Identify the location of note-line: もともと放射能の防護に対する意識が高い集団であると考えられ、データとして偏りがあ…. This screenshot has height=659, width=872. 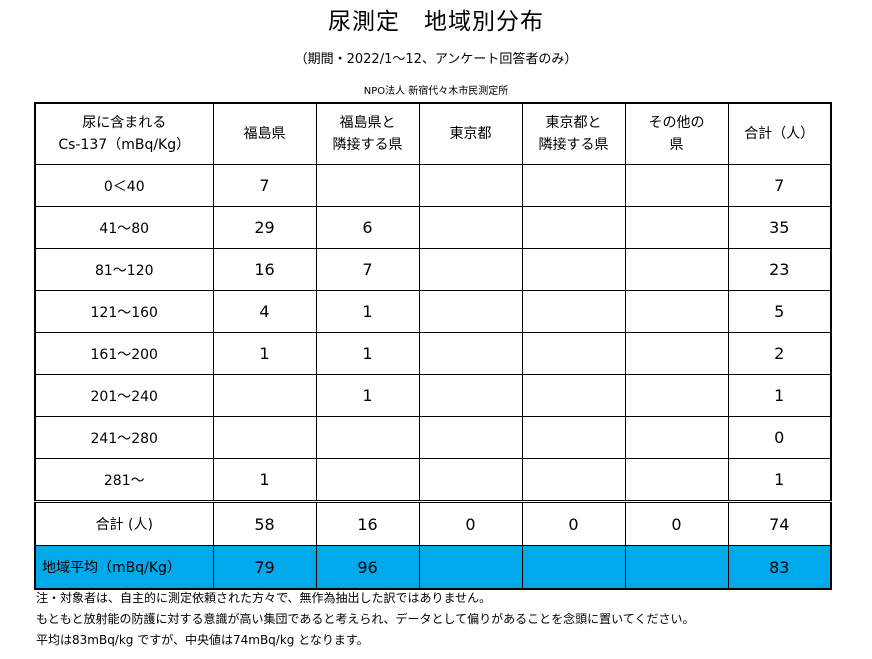
(365, 619).